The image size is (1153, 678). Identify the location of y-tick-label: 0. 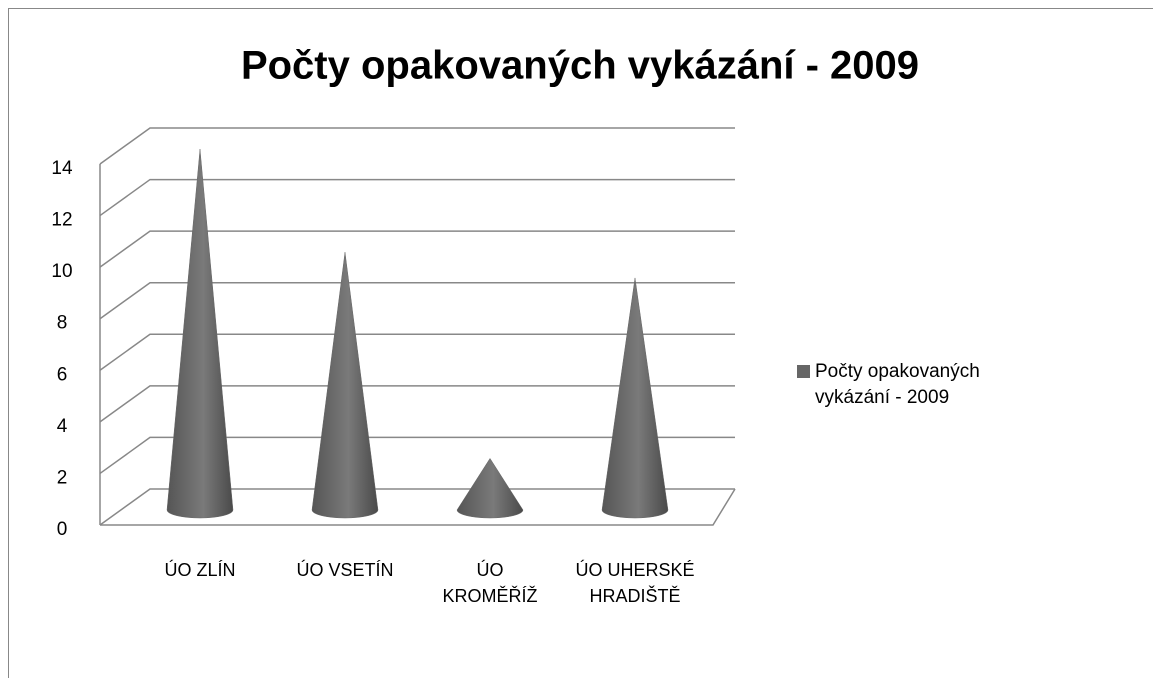
(62, 529).